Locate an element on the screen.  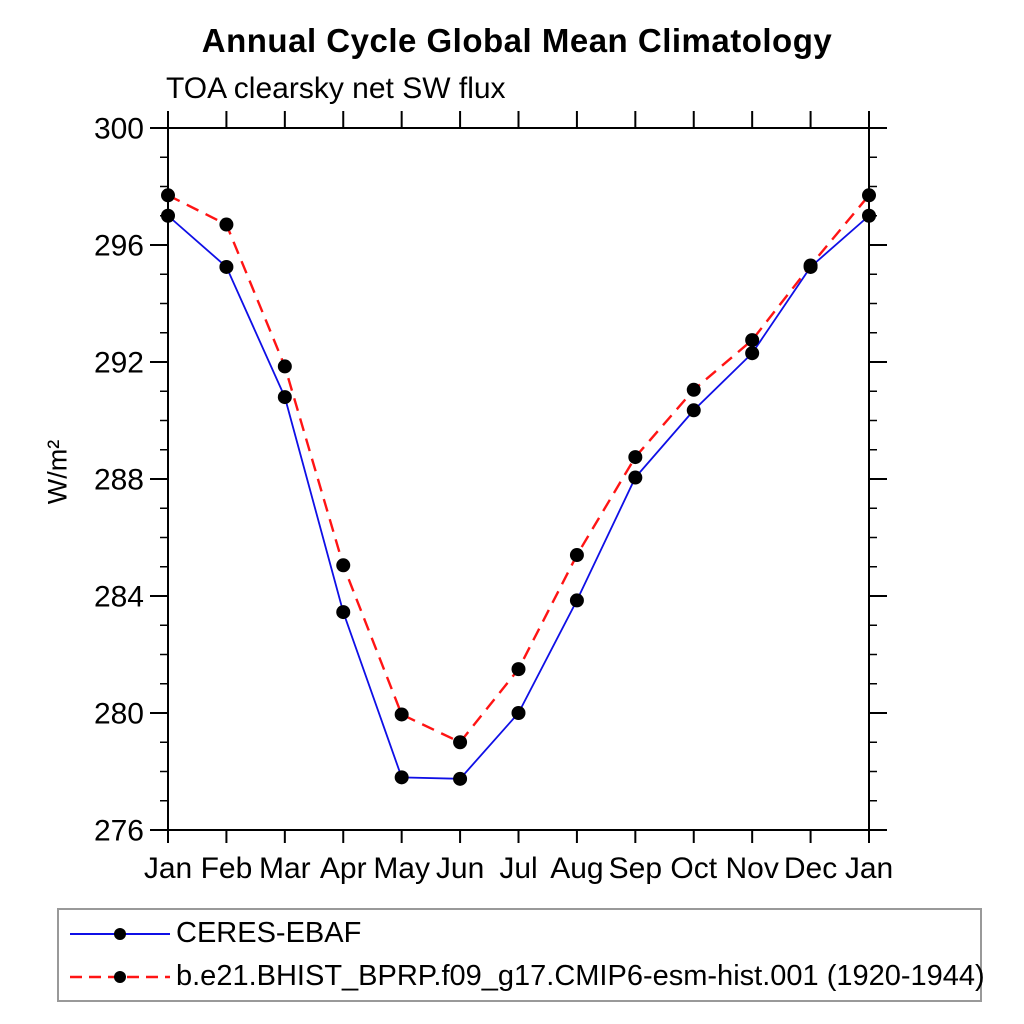
x-tick-label: Jun is located at coordinates (460, 868).